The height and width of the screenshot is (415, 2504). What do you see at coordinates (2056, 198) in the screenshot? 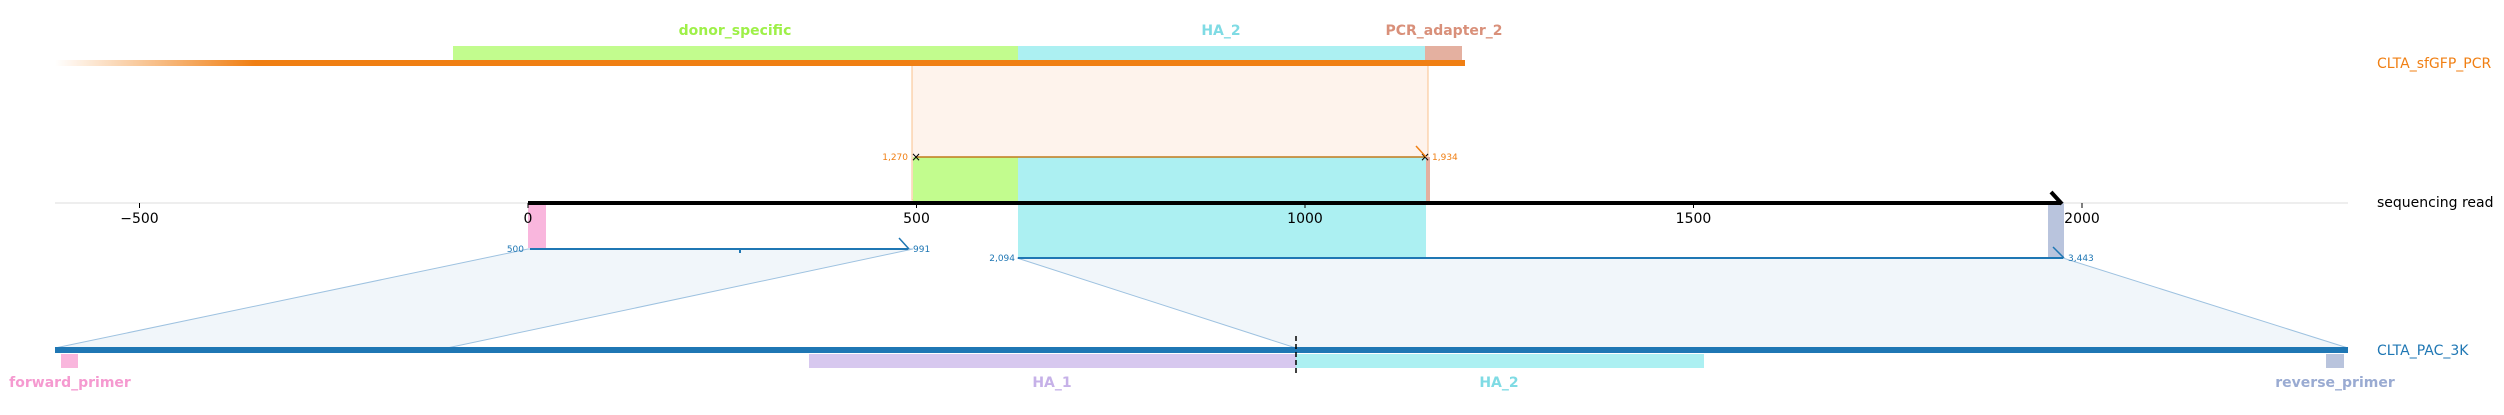
I see `sequencing-read-arrowhead` at bounding box center [2056, 198].